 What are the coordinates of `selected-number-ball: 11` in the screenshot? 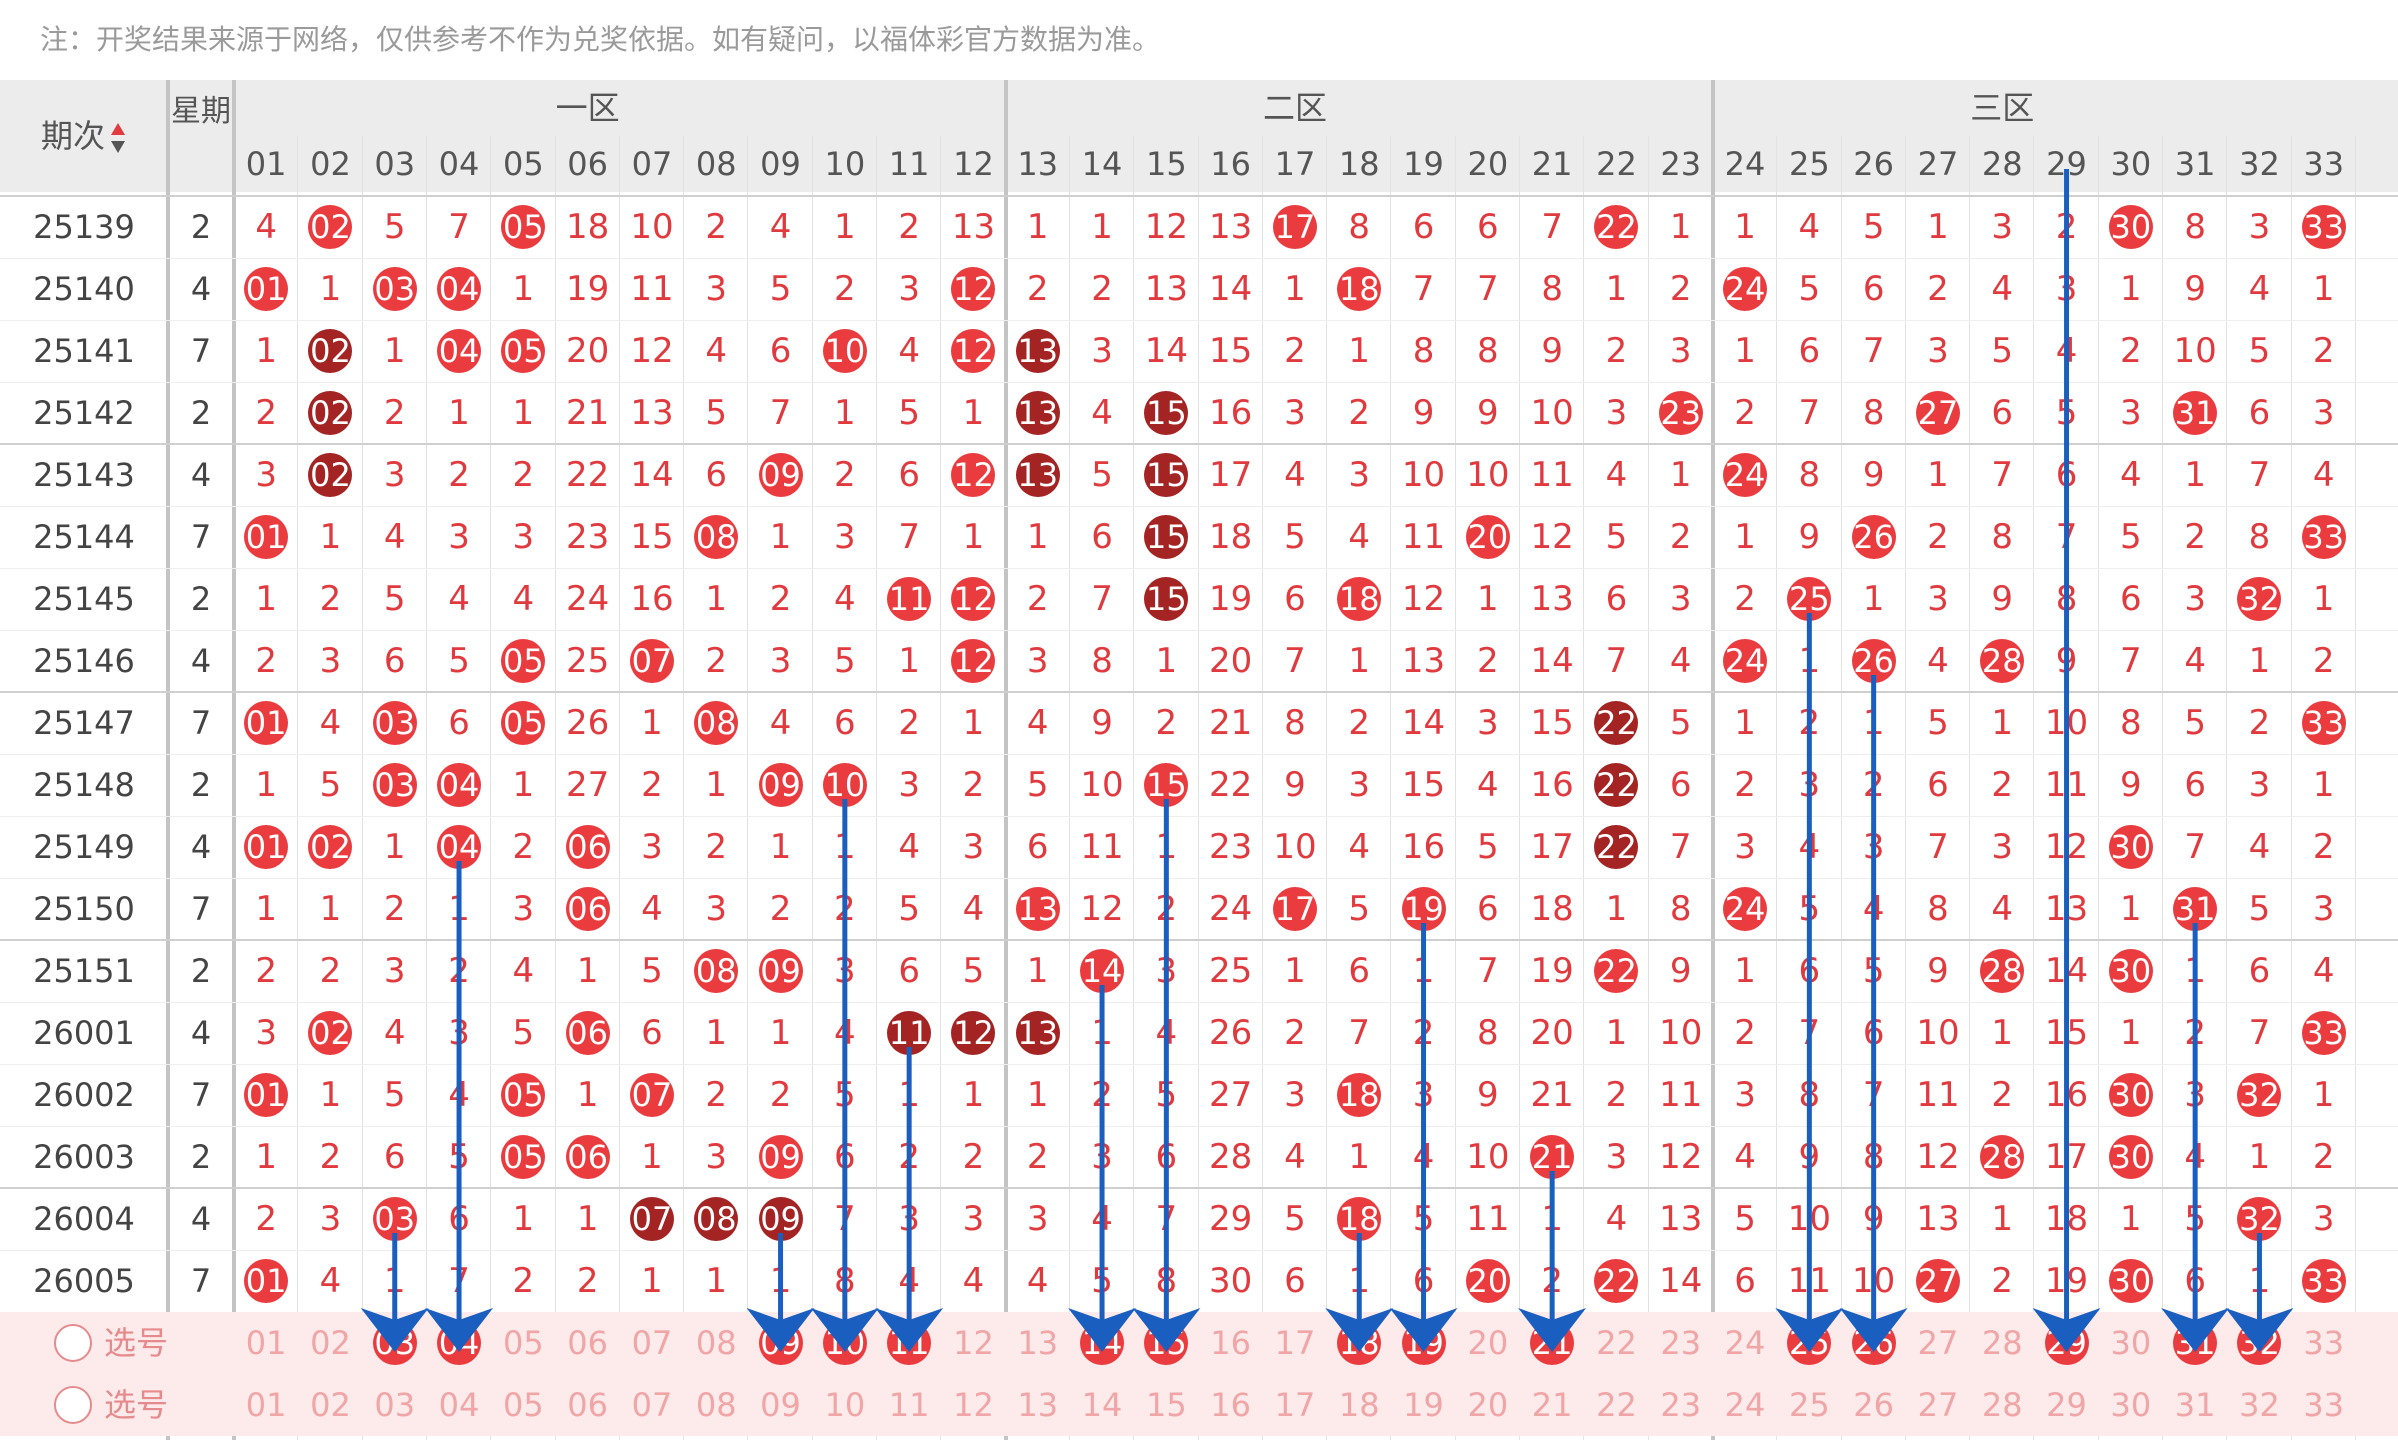 It's located at (909, 1343).